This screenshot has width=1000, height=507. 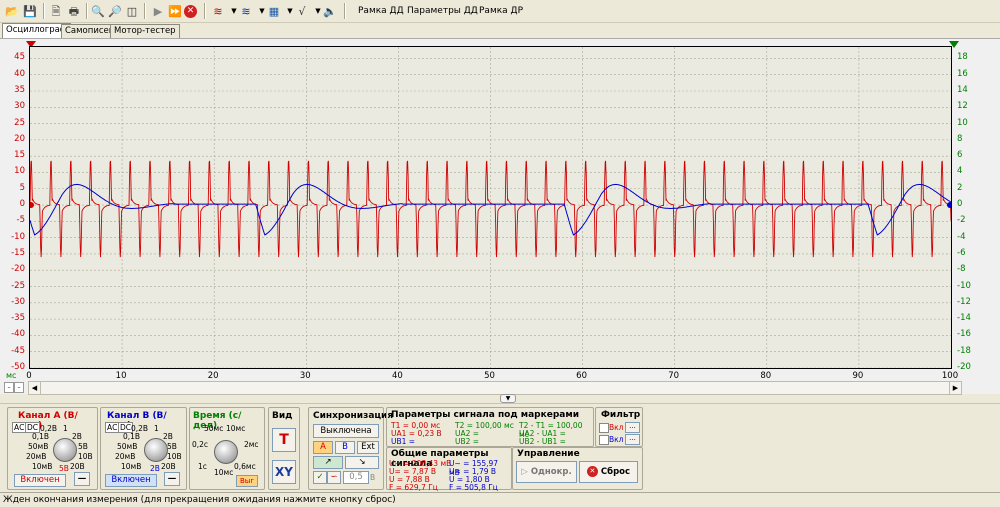 What do you see at coordinates (126, 427) in the screenshot?
I see `channel-b-dc-toggle: DC` at bounding box center [126, 427].